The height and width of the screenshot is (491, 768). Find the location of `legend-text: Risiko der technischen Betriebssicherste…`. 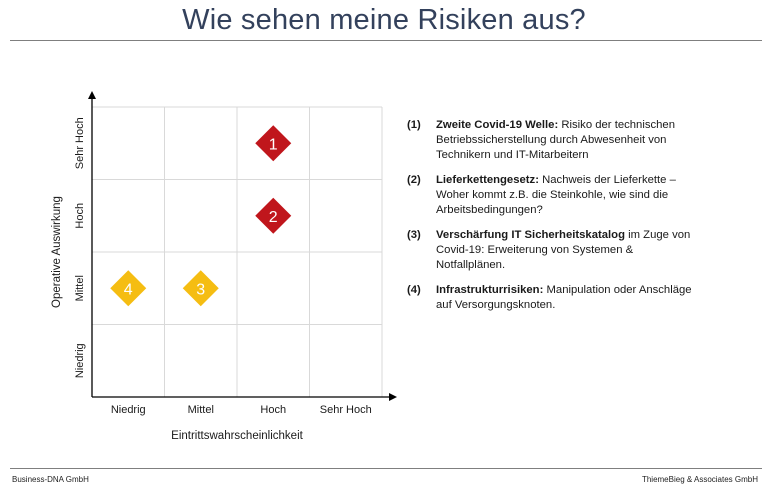

legend-text: Risiko der technischen Betriebssicherste… is located at coordinates (555, 140).